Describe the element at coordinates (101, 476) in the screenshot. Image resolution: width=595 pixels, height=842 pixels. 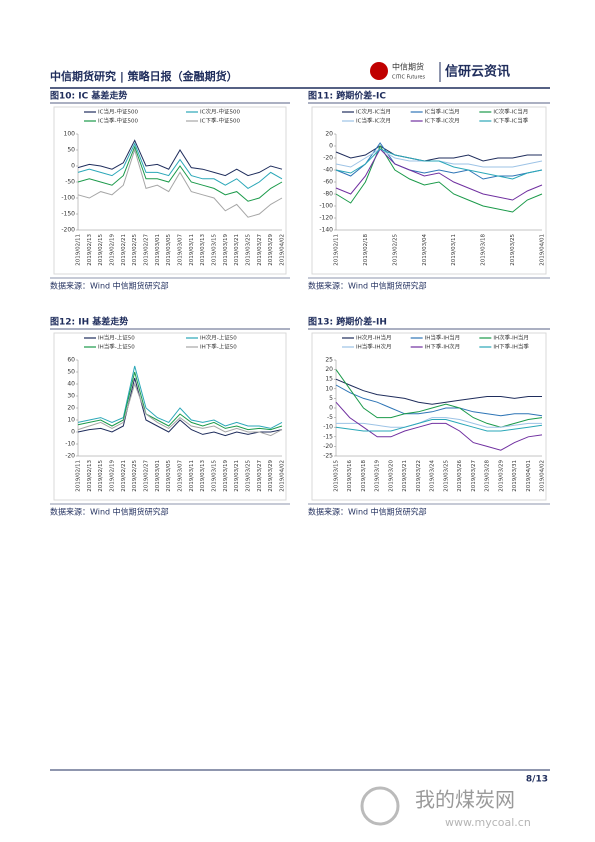
I see `x-tick-label: 2019/02/15` at that location.